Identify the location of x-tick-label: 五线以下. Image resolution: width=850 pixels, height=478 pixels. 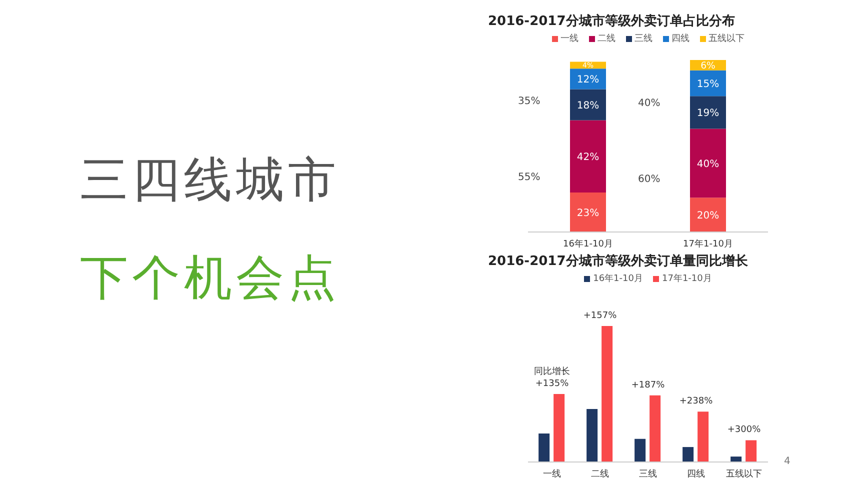
(744, 473).